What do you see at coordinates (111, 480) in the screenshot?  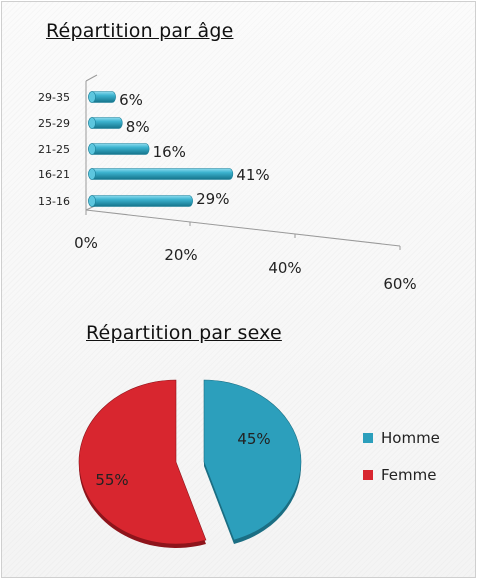 I see `pie-label-femme: 55%` at bounding box center [111, 480].